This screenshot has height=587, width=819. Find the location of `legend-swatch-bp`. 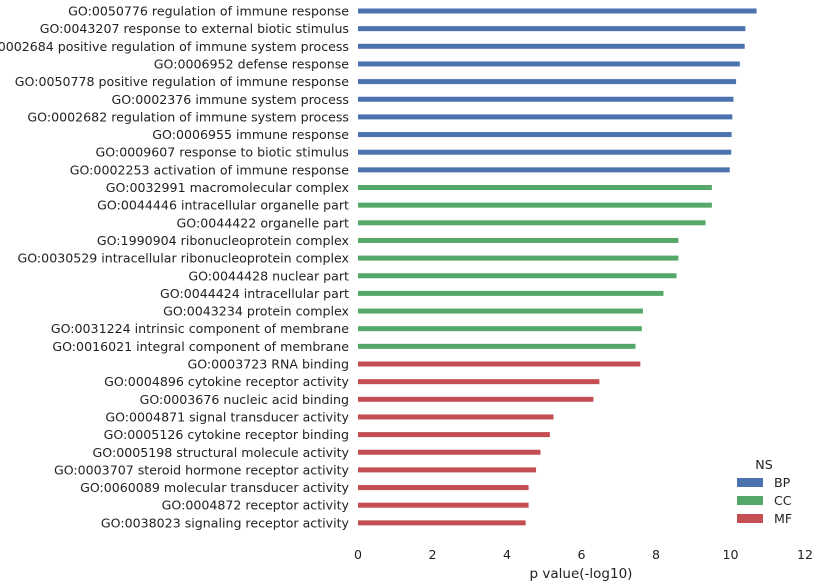

legend-swatch-bp is located at coordinates (750, 482).